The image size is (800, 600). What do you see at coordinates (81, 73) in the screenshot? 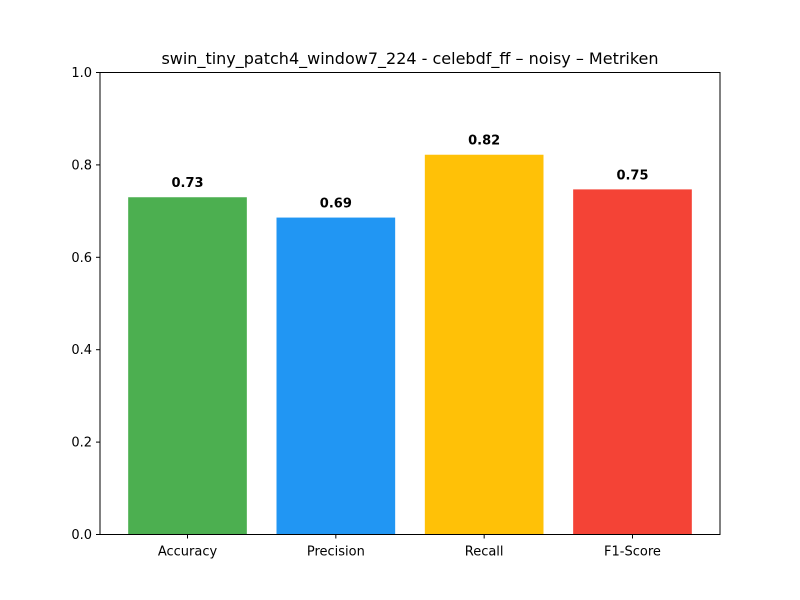
I see `y-tick-label: 1.0` at bounding box center [81, 73].